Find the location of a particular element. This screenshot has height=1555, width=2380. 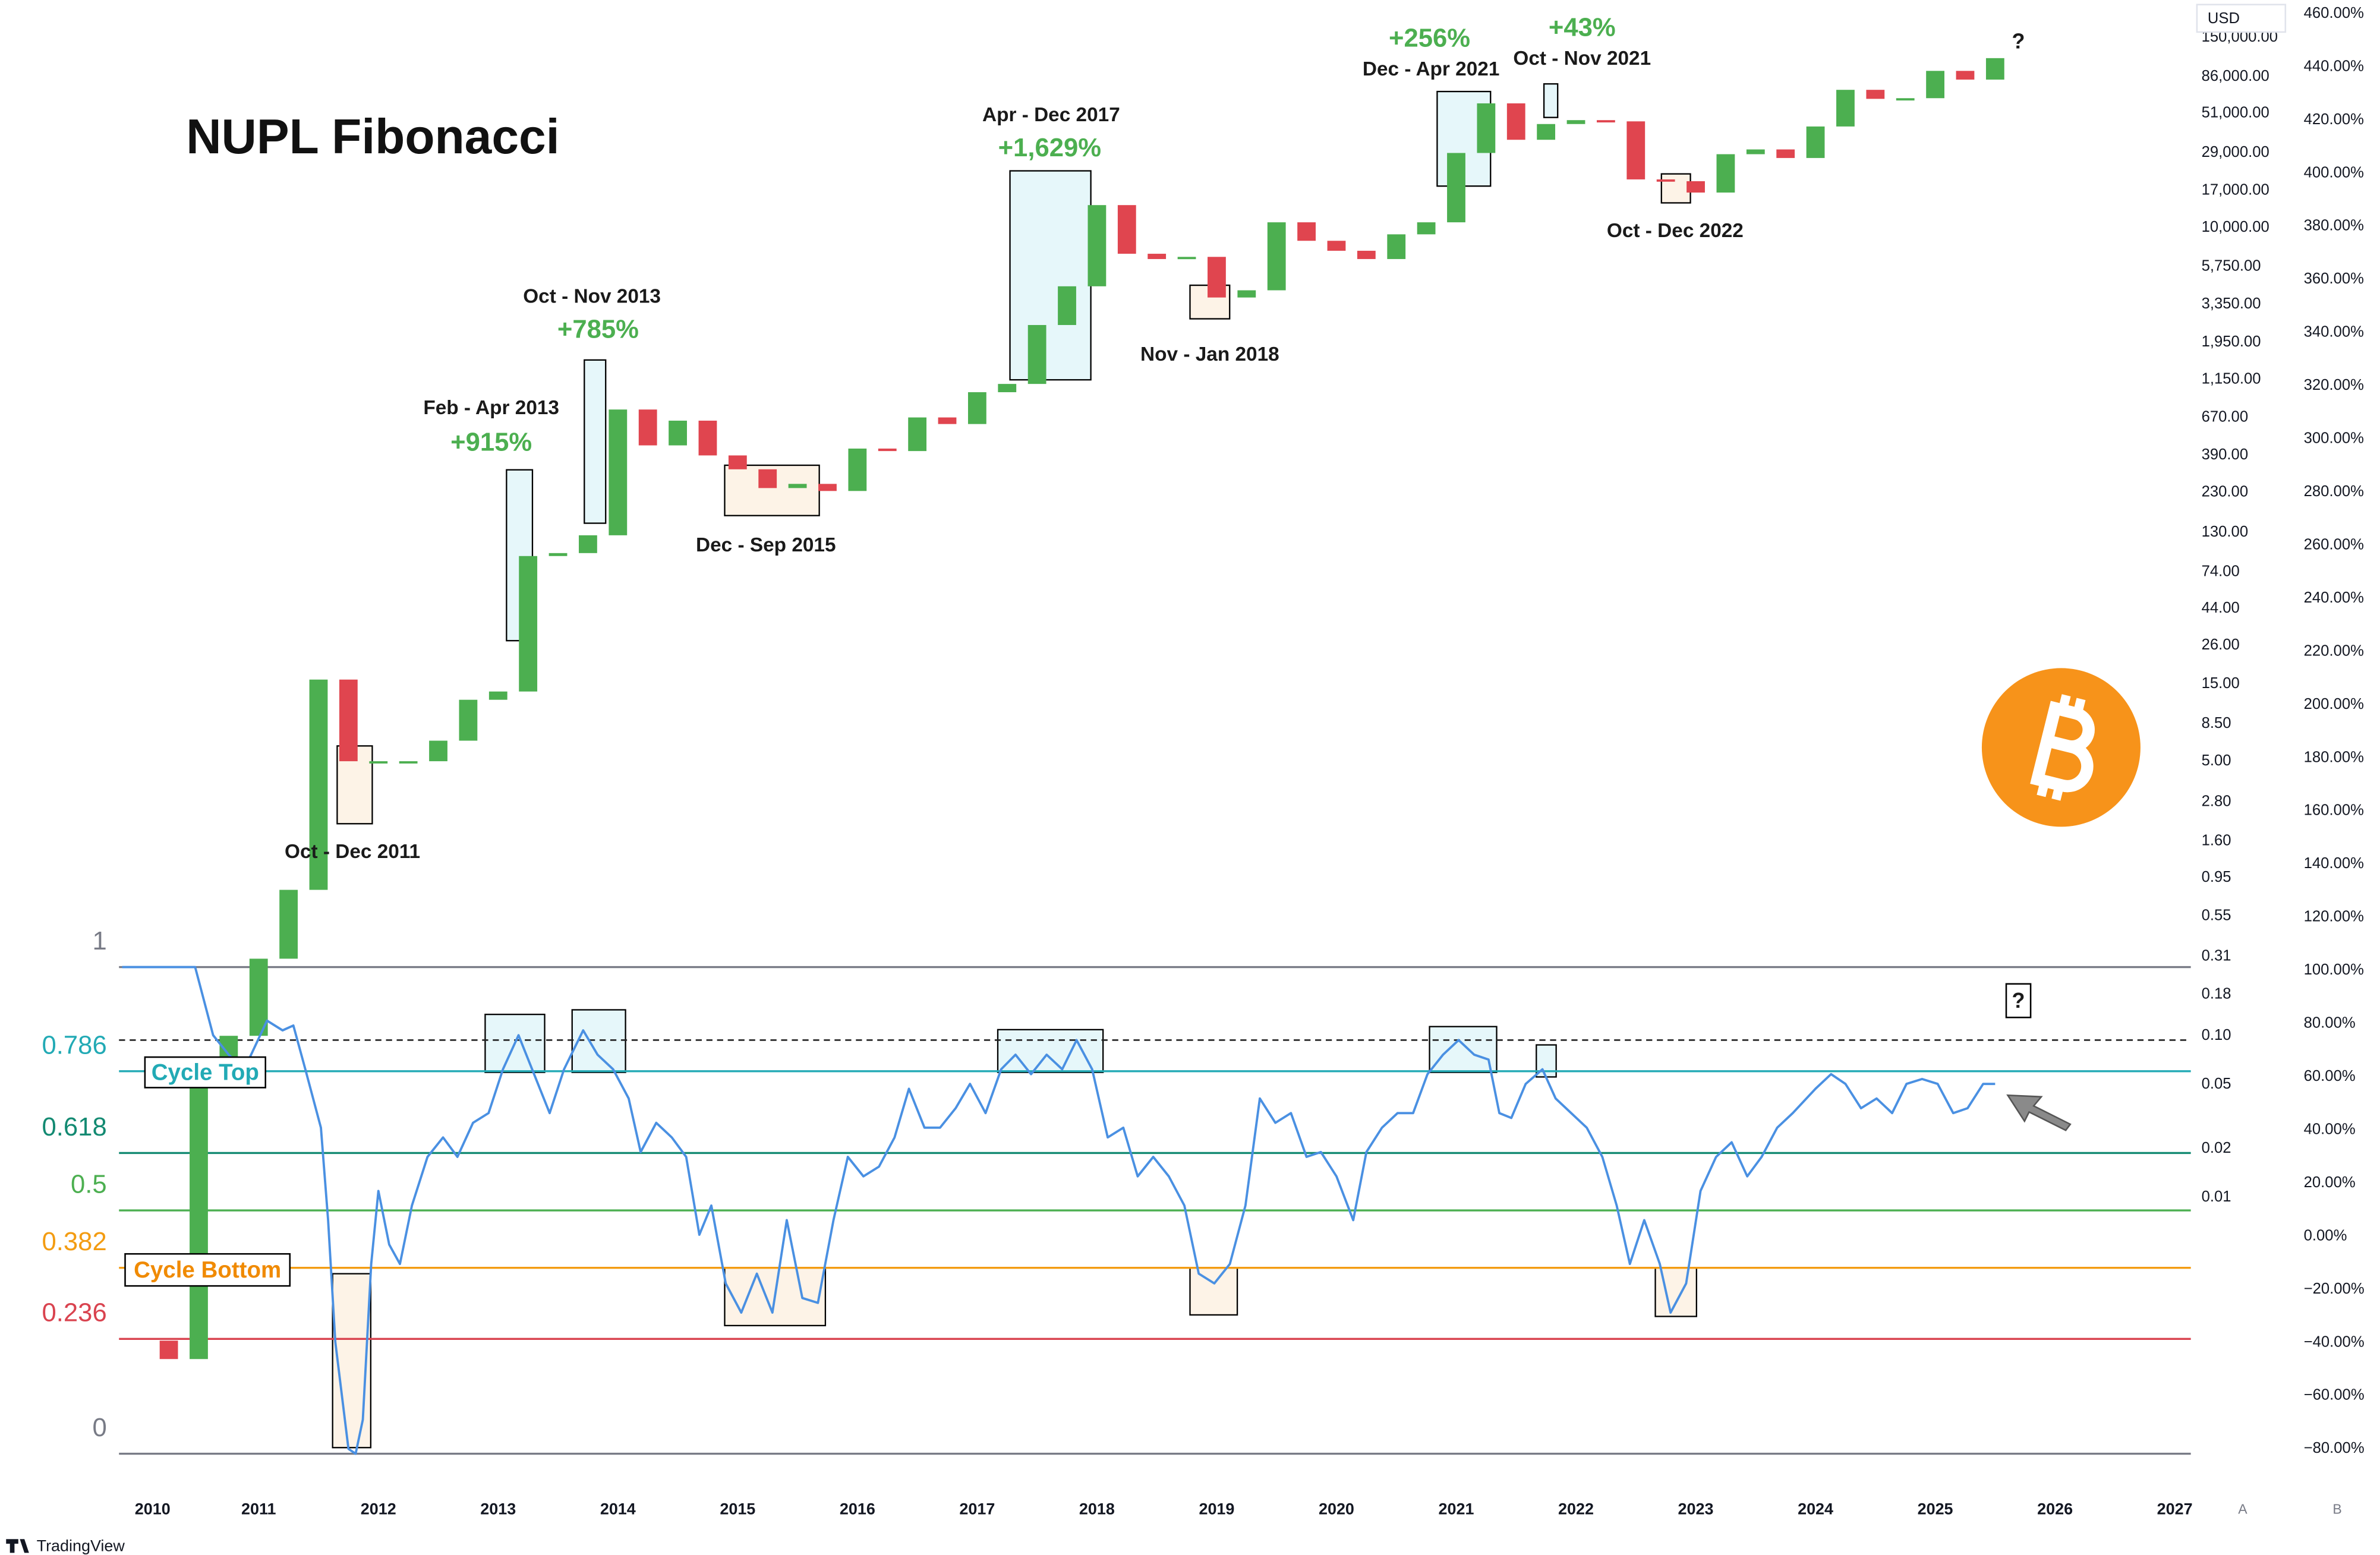

logo-b is located at coordinates (2062, 747).